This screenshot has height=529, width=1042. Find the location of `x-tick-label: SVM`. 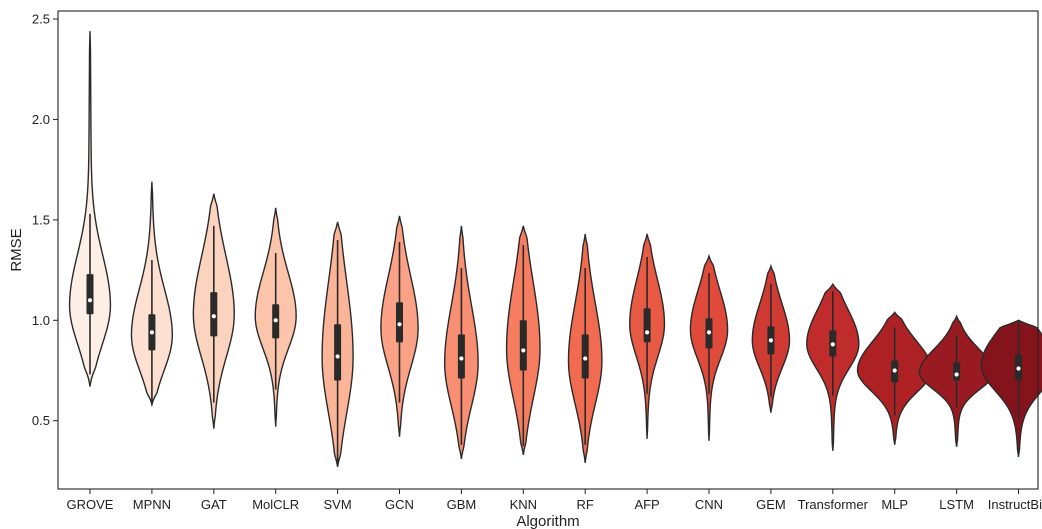

x-tick-label: SVM is located at coordinates (338, 504).